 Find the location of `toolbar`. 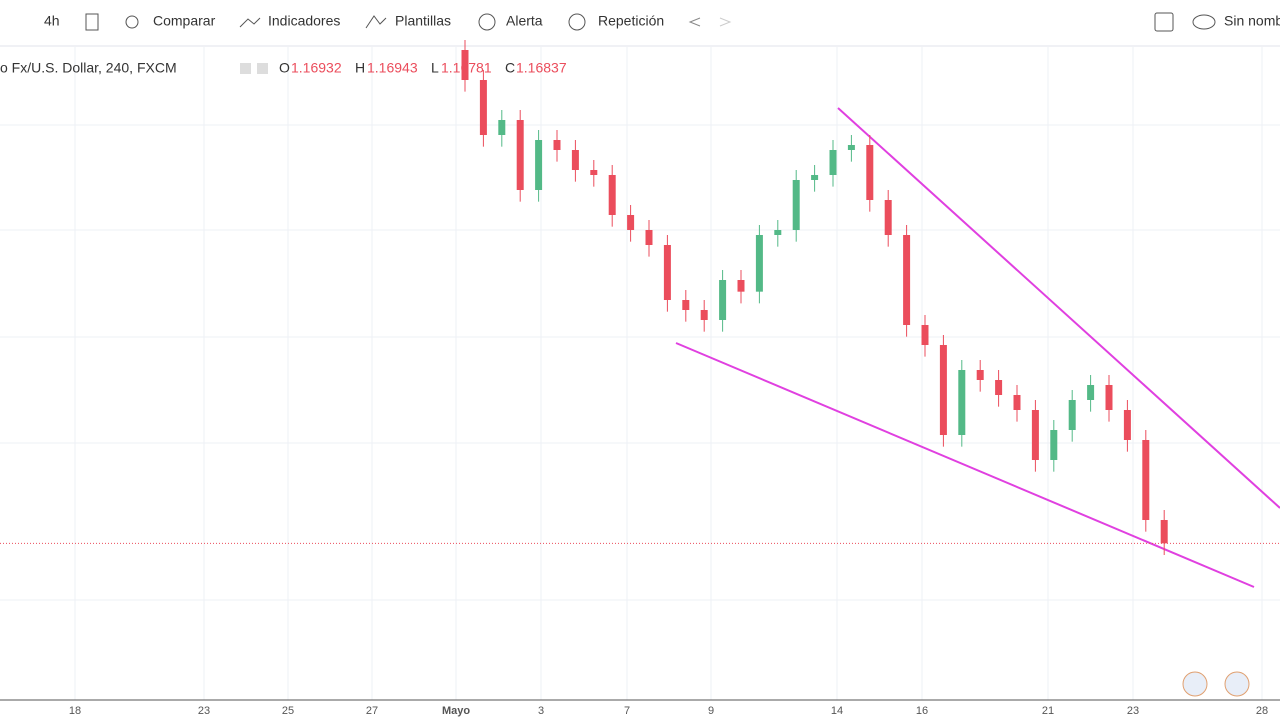

toolbar is located at coordinates (640, 23).